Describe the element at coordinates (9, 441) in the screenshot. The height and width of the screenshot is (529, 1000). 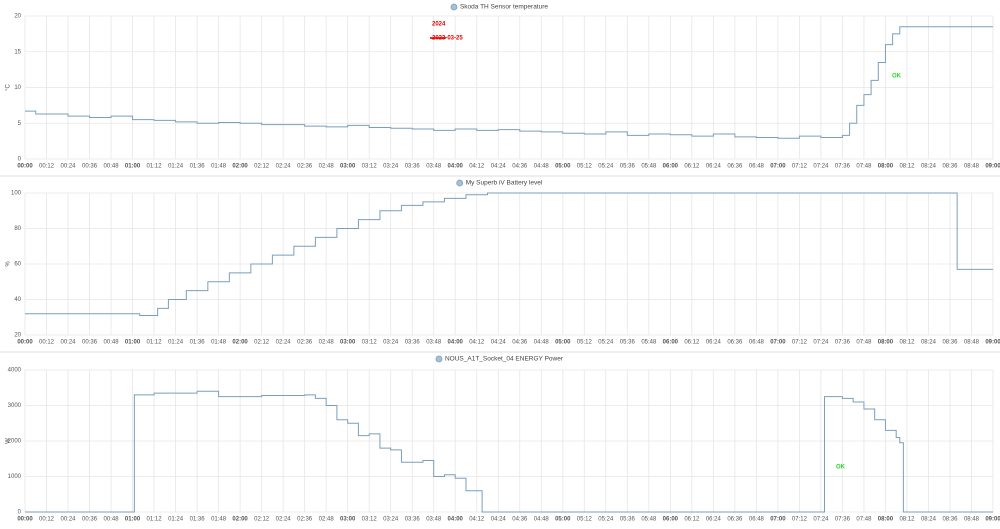
I see `y-axis-label: W` at that location.